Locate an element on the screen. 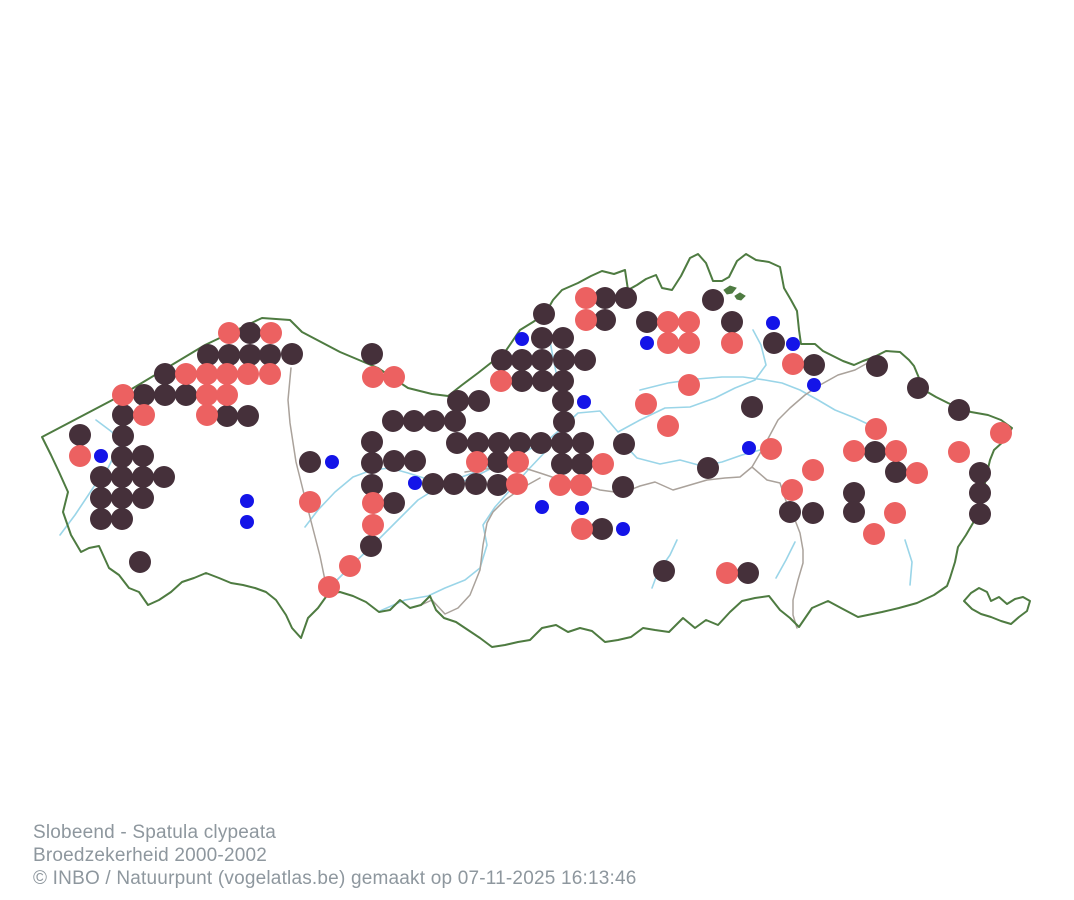  voeren-border is located at coordinates (997, 606).